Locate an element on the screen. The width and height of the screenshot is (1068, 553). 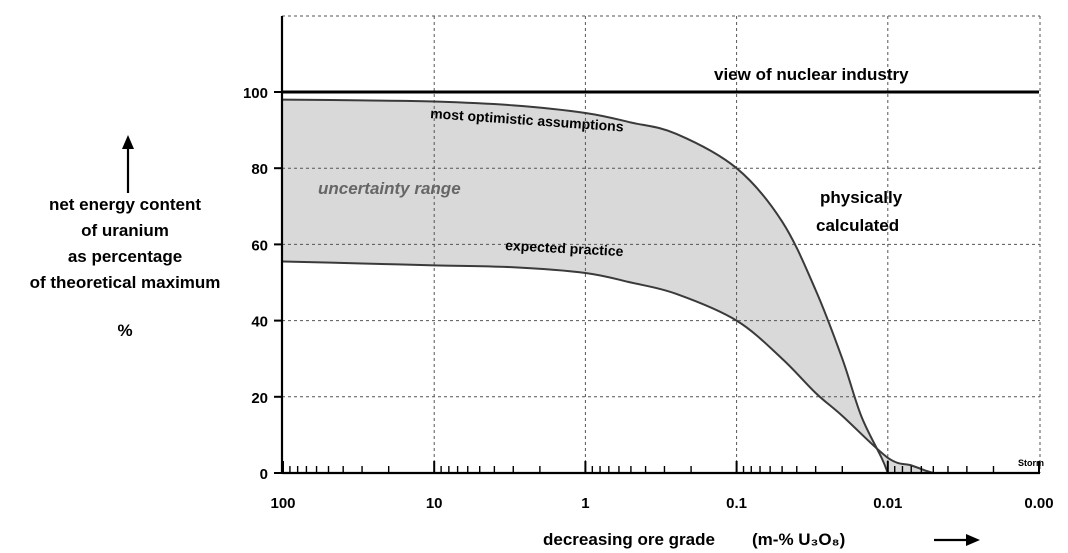
x-tick-label: 10 is located at coordinates (434, 503).